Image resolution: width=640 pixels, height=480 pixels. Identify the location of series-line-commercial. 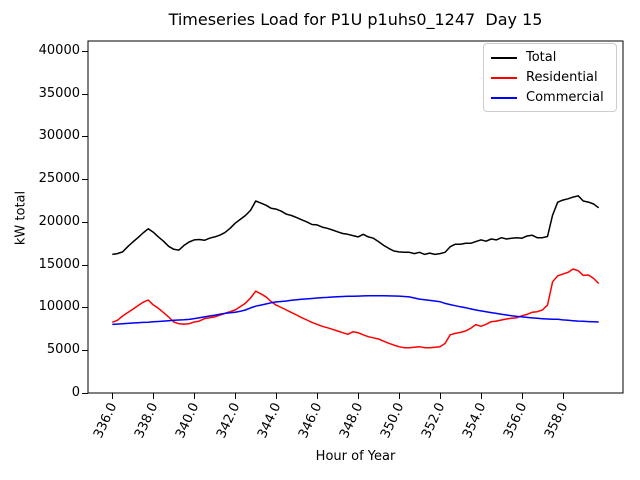
(355, 310).